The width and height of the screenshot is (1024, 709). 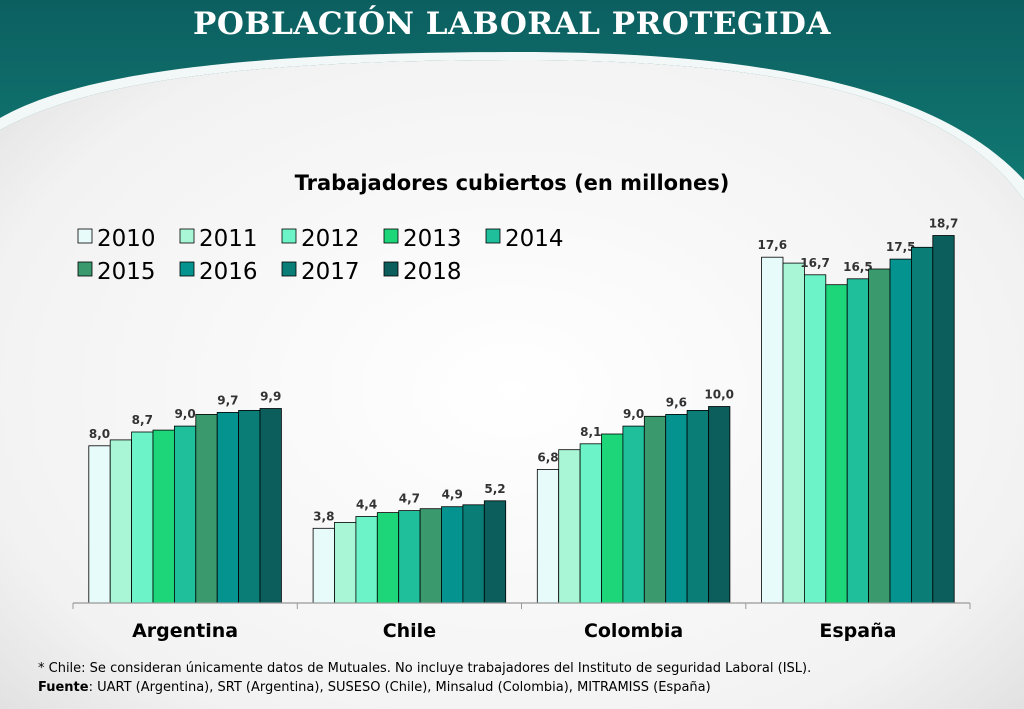 I want to click on bar-españa-2018, so click(x=943, y=419).